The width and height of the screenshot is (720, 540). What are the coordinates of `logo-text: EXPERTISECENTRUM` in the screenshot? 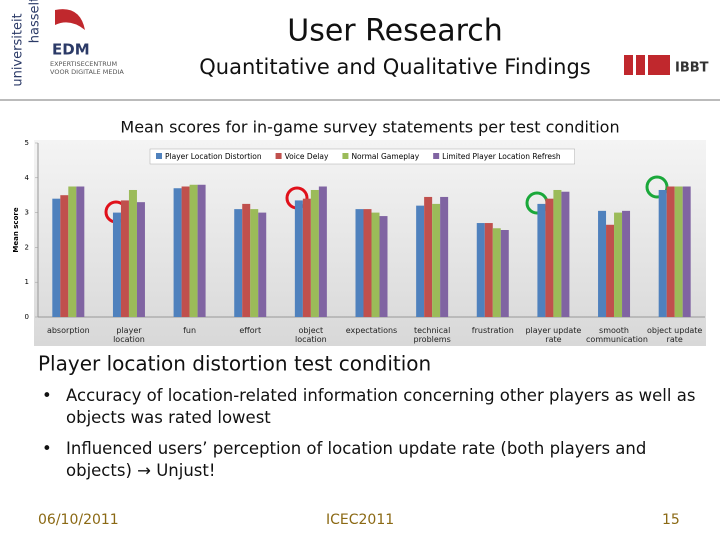 It's located at (83, 64).